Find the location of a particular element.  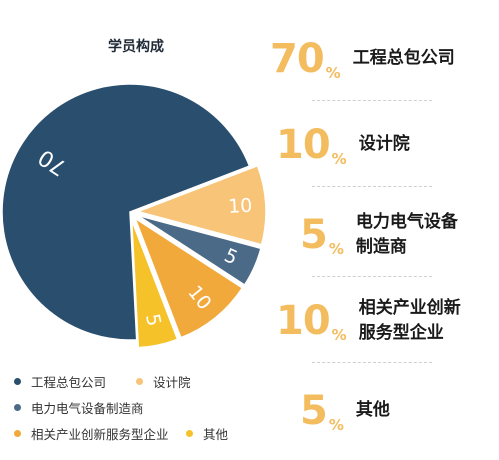

pie-slice-2: 10 is located at coordinates (201, 205).